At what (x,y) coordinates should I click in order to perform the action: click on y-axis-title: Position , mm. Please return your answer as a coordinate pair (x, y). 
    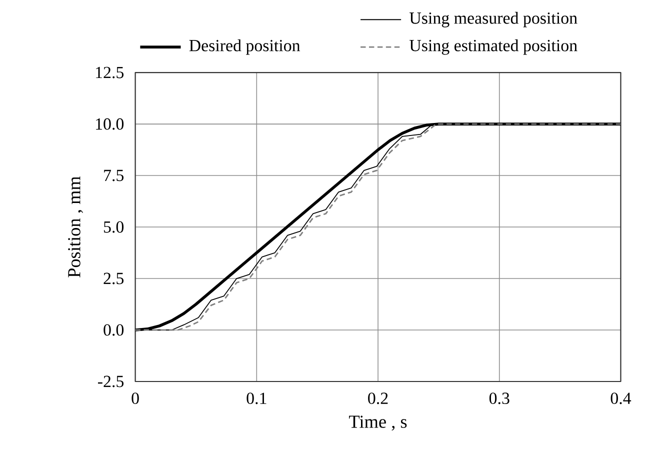
    Looking at the image, I should click on (75, 227).